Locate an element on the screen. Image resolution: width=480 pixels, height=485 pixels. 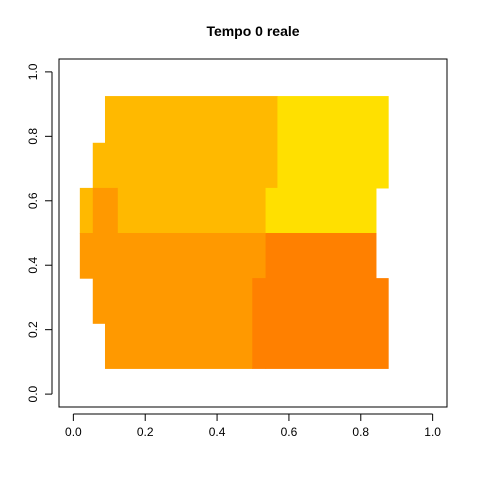
x-tick-label: 0.0 is located at coordinates (73, 432).